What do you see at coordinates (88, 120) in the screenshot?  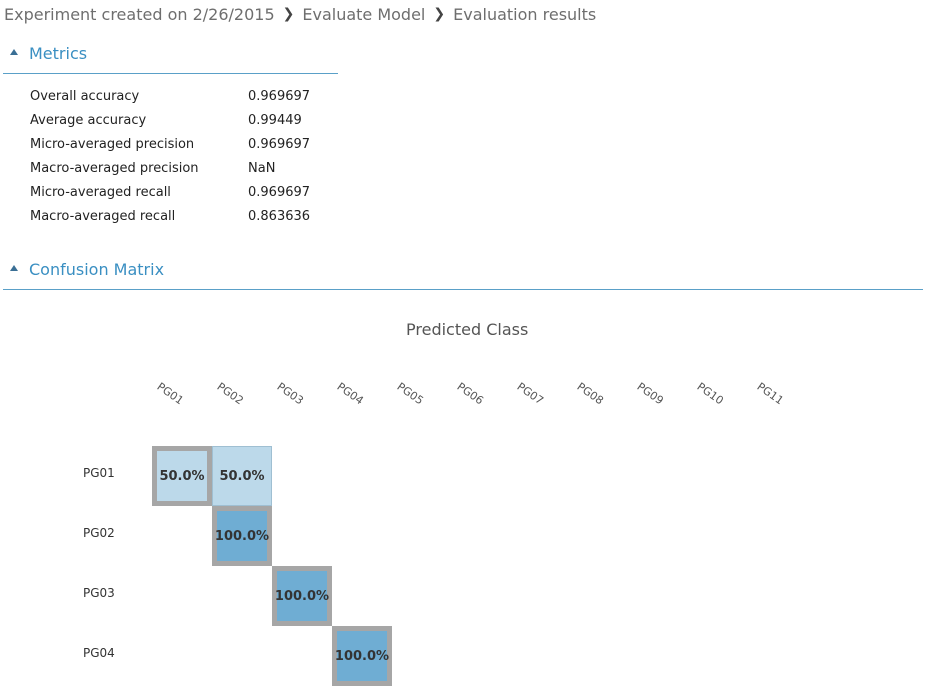 I see `metric-label: Average accuracy` at bounding box center [88, 120].